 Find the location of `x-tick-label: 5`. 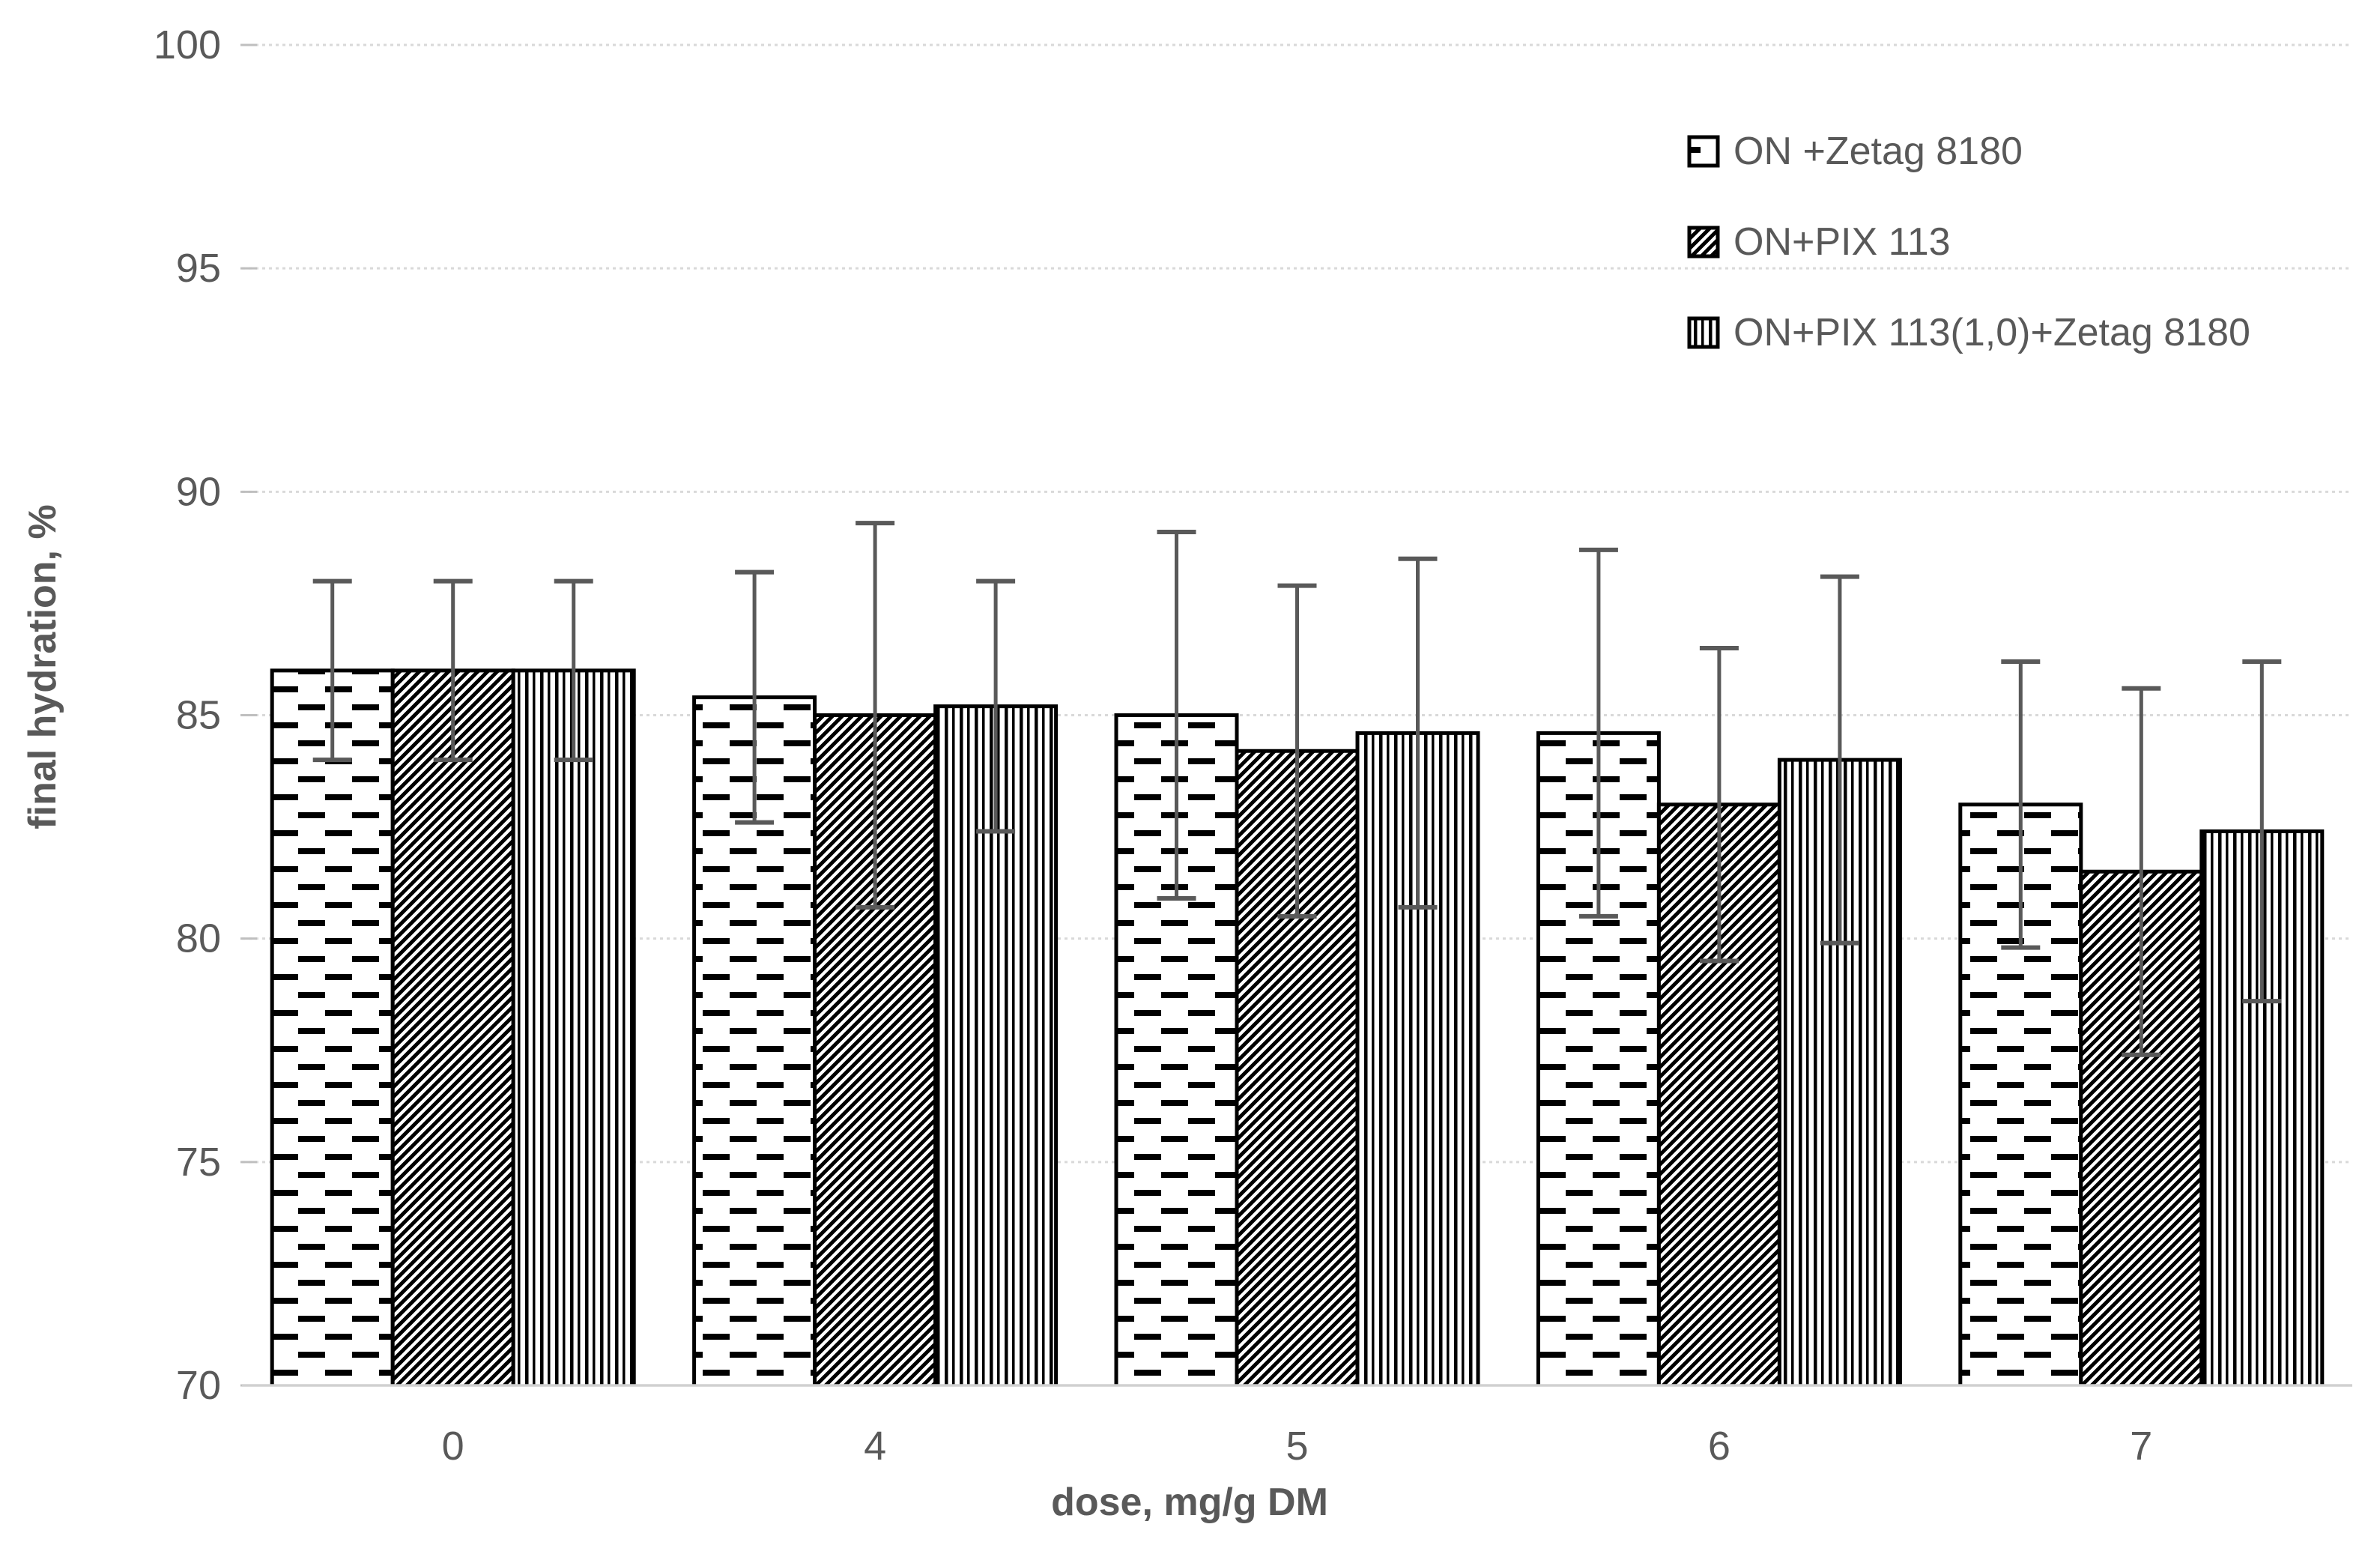

x-tick-label: 5 is located at coordinates (1297, 1446).